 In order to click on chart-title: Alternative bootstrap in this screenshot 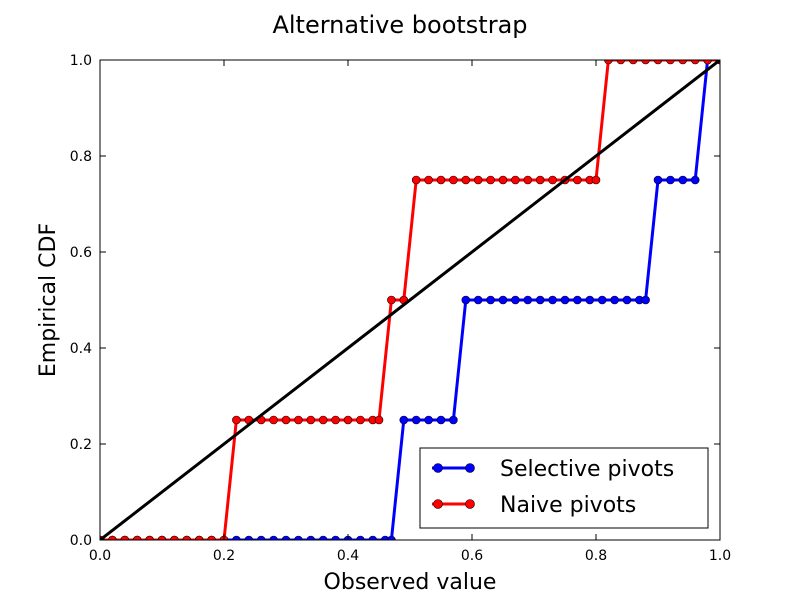, I will do `click(399, 25)`.